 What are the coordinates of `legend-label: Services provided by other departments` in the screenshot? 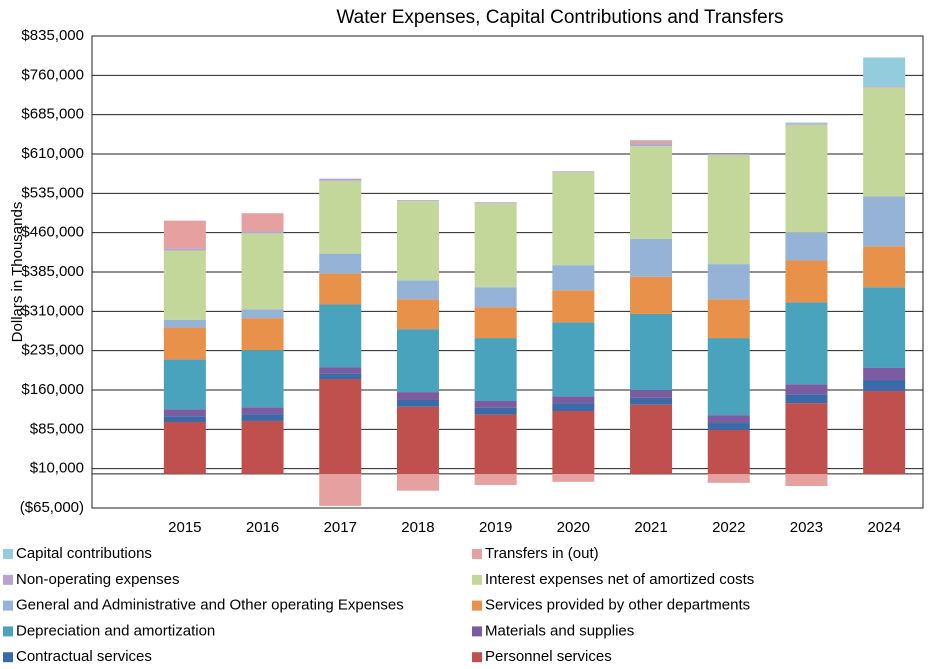 It's located at (617, 605).